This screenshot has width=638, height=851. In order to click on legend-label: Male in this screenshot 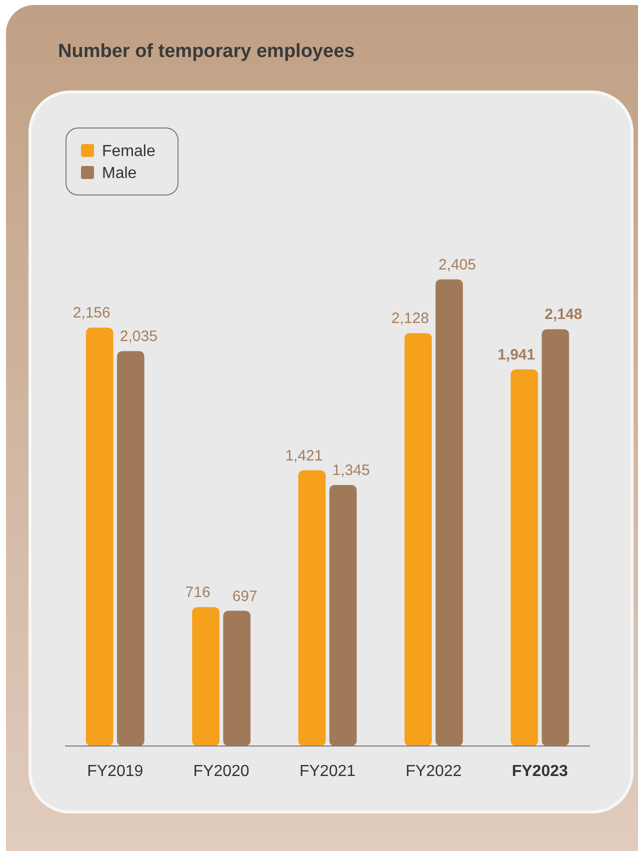, I will do `click(119, 173)`.